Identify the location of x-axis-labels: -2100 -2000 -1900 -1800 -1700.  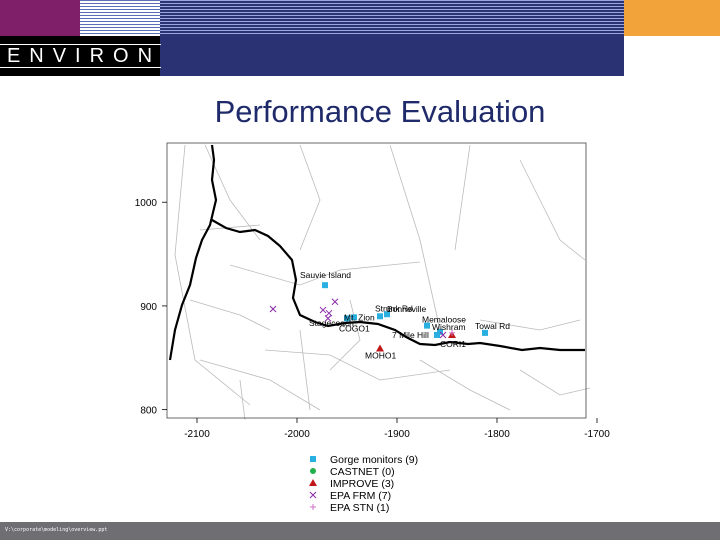
(397, 434).